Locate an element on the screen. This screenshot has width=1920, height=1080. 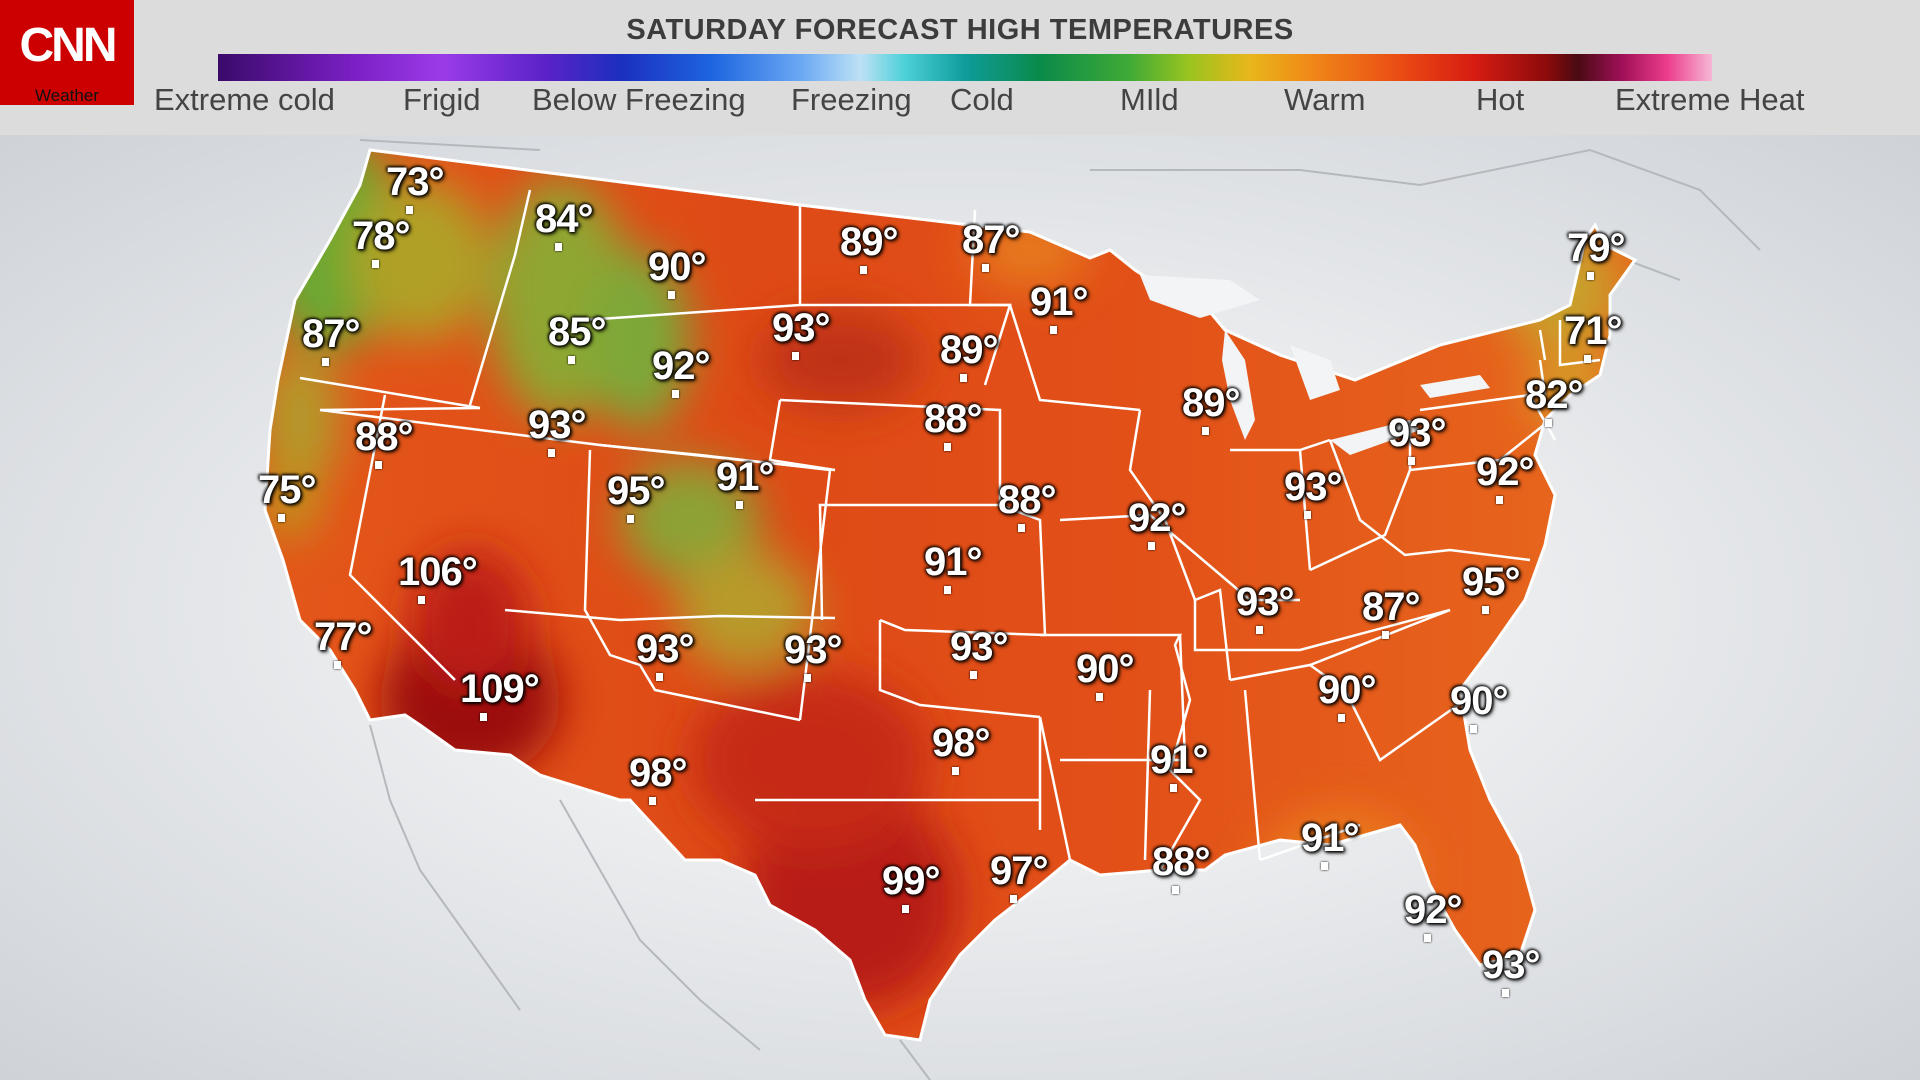
legend-color-scale is located at coordinates (965, 67).